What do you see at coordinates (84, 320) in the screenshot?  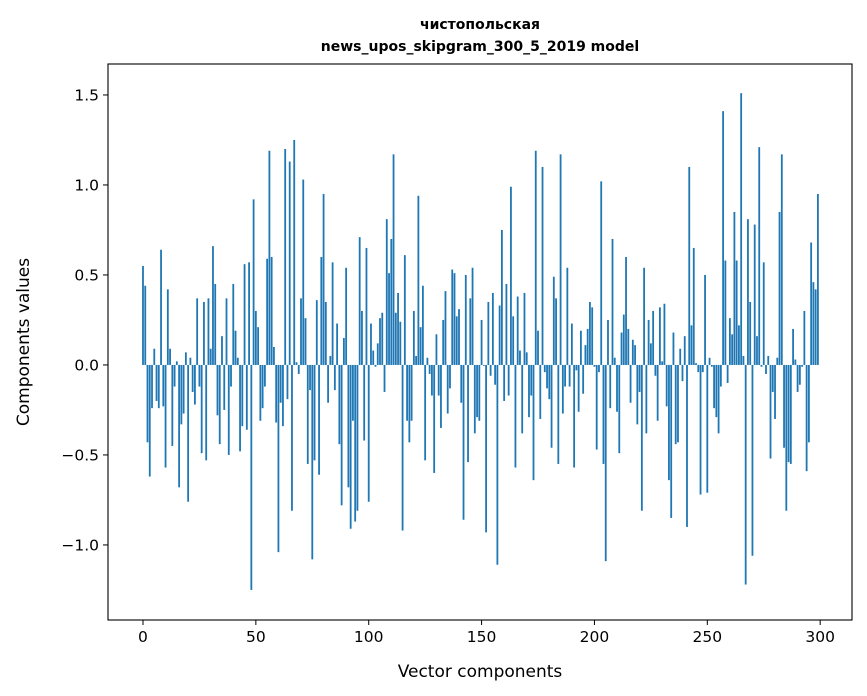 I see `y-axis: −1.0 −0.5 0.0 0.5 1.0 1.5` at bounding box center [84, 320].